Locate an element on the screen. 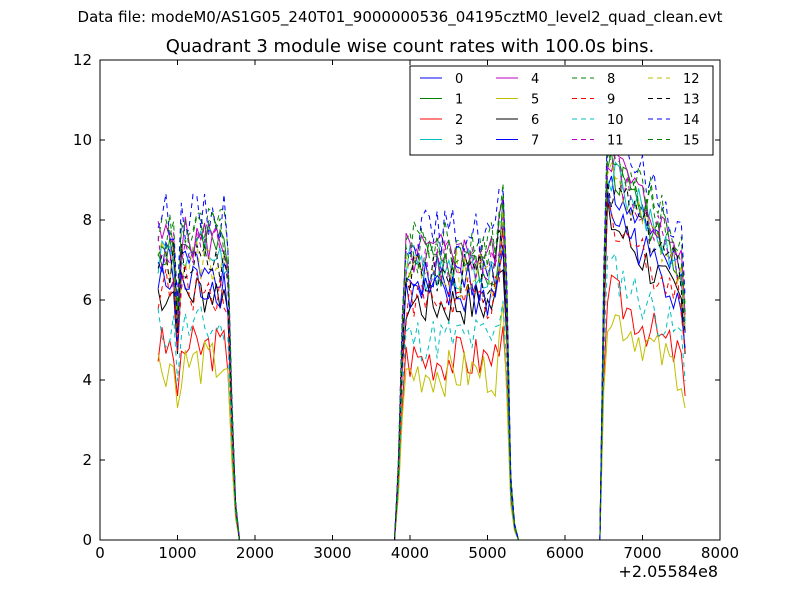  legend-label-10: 10 is located at coordinates (615, 120).